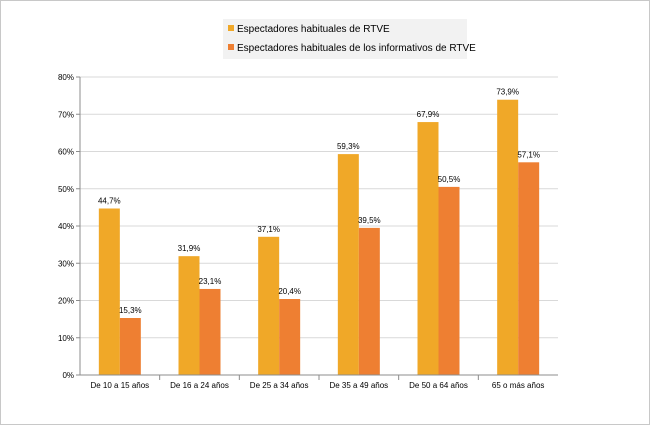 This screenshot has width=650, height=425. Describe the element at coordinates (348, 146) in the screenshot. I see `data-label: 59,3%` at that location.